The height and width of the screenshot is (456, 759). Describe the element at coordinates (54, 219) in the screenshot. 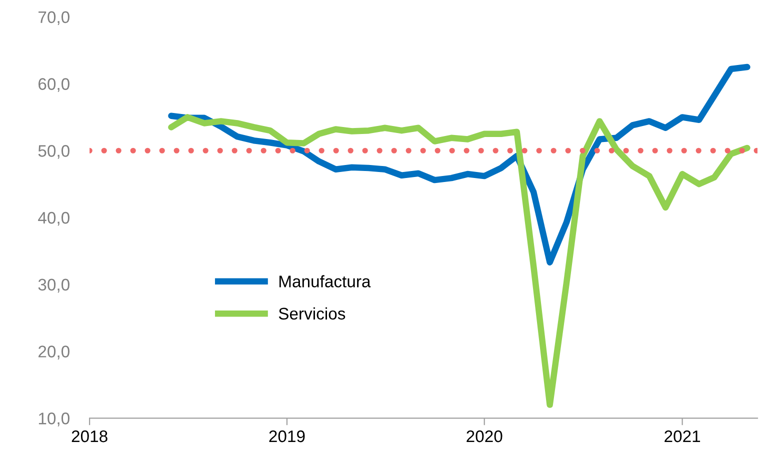

I see `y-tick-label: 40,0` at that location.